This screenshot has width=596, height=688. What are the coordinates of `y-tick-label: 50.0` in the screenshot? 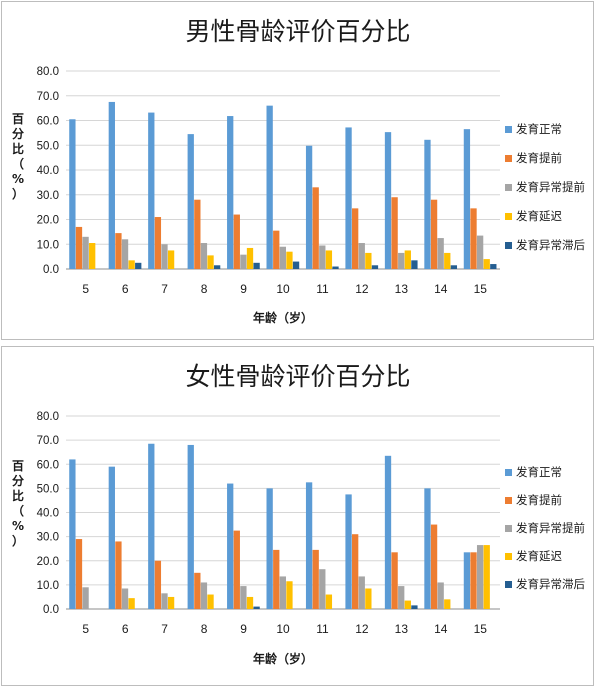 It's located at (48, 489).